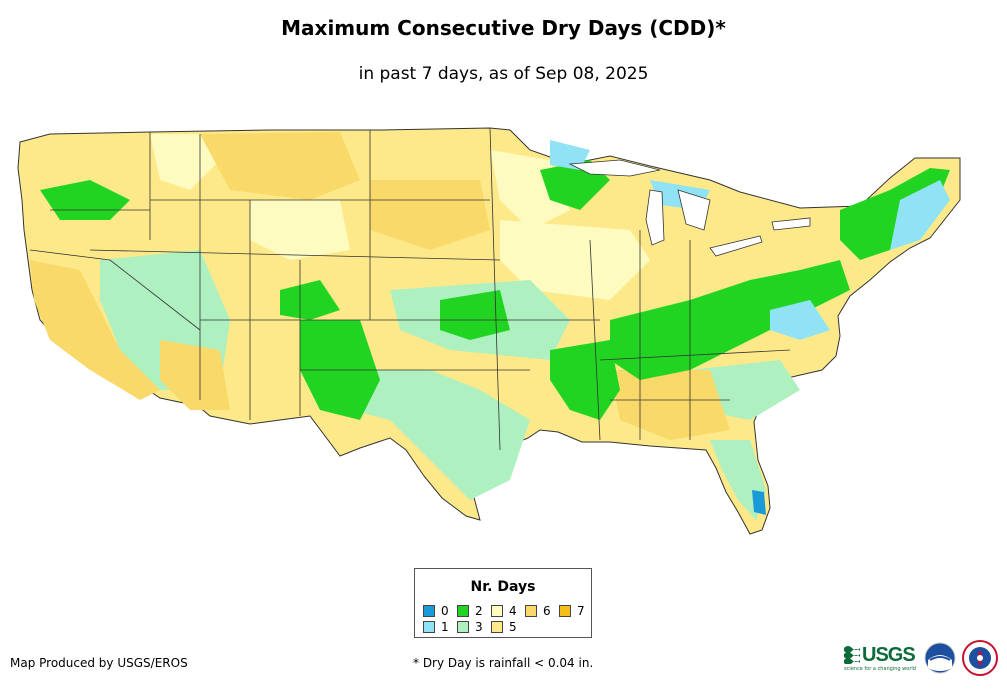 This screenshot has height=691, width=1007. I want to click on legend: Nr. Days 0 1 2 3 4 5 6 7, so click(503, 603).